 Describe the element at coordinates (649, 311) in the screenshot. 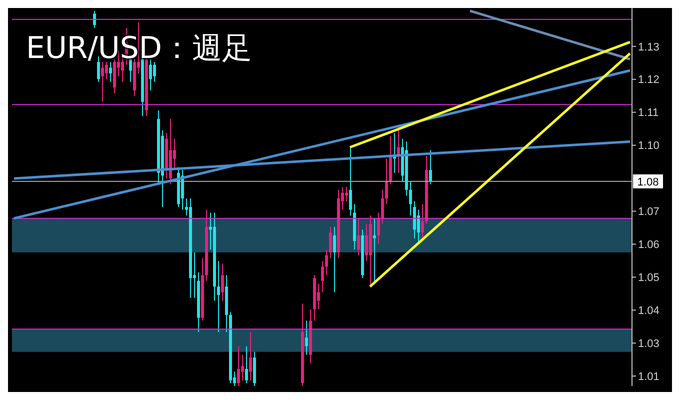

I see `y-tick-label: 1.04` at that location.